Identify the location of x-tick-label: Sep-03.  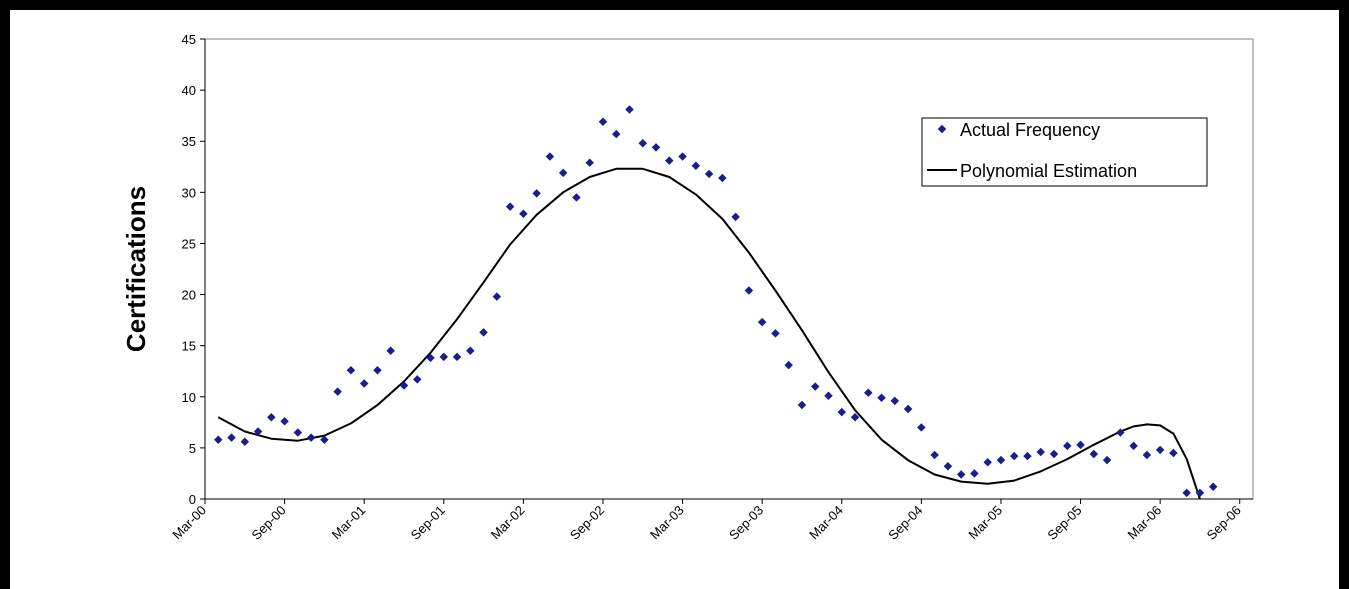
(746, 523).